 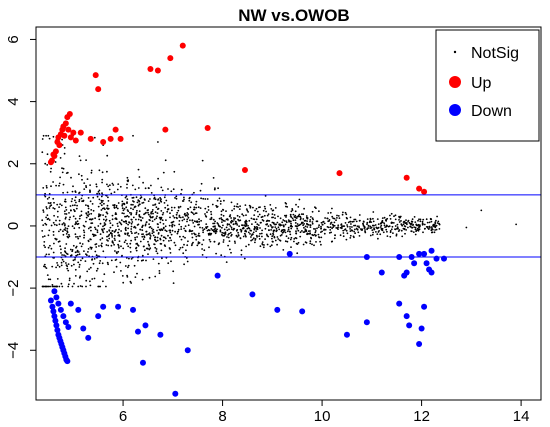 What do you see at coordinates (55, 320) in the screenshot?
I see `data-point-down` at bounding box center [55, 320].